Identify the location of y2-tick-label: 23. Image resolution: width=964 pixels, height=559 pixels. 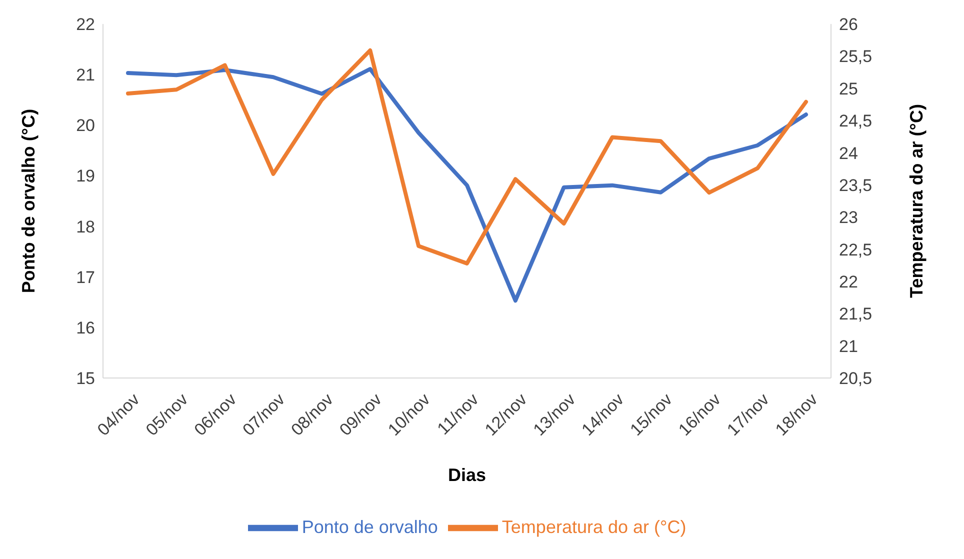
(848, 218).